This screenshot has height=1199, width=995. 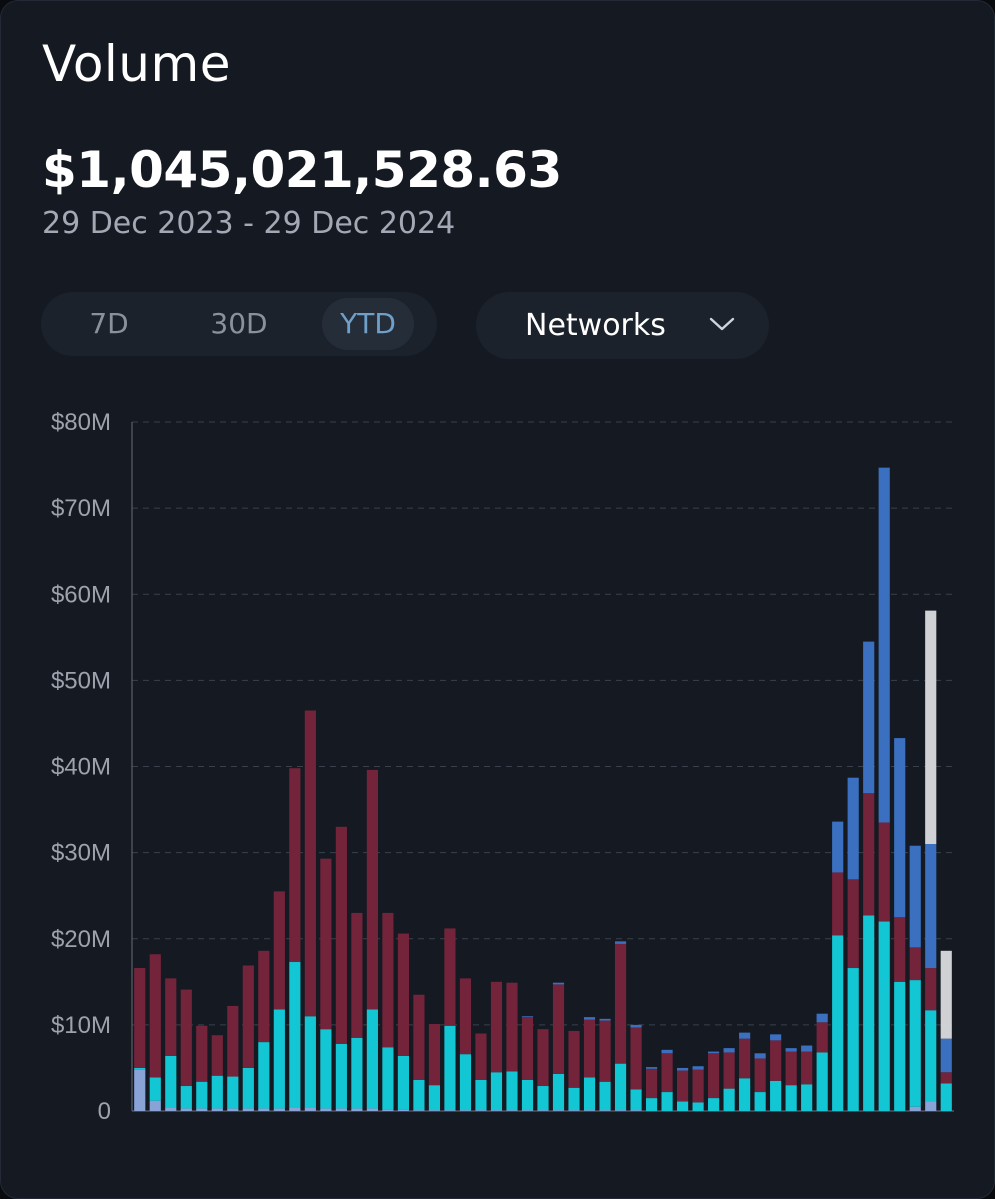 What do you see at coordinates (109, 323) in the screenshot?
I see `period-7d-button: 7D` at bounding box center [109, 323].